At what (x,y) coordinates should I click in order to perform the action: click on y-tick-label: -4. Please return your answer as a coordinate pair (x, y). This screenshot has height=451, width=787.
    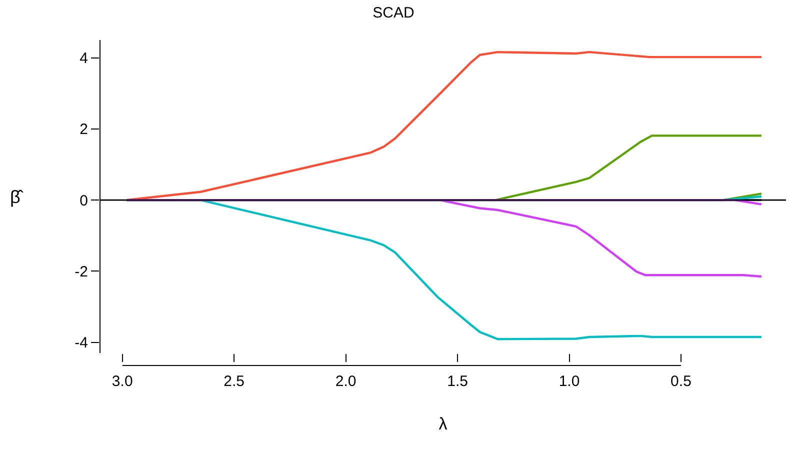
    Looking at the image, I should click on (81, 343).